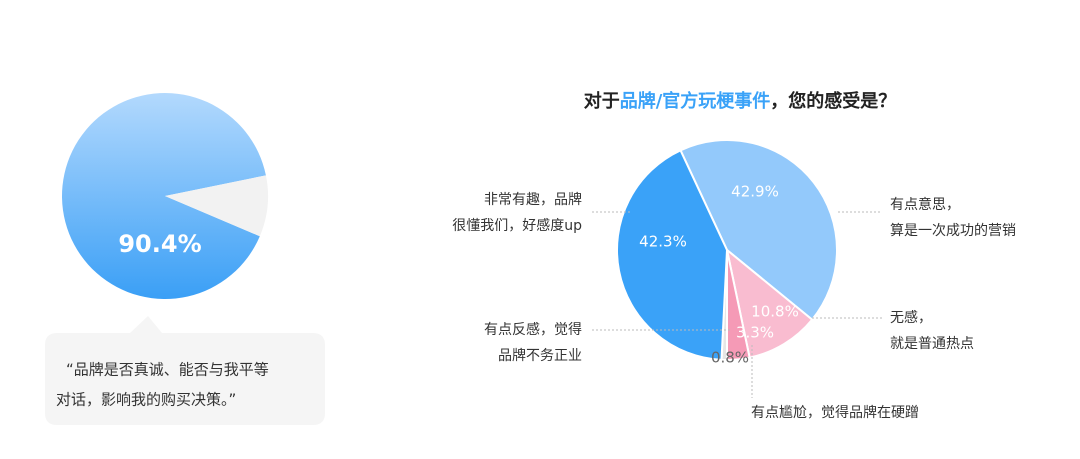 The height and width of the screenshot is (459, 1080). Describe the element at coordinates (533, 199) in the screenshot. I see `category-label: 非常有趣，品牌` at that location.